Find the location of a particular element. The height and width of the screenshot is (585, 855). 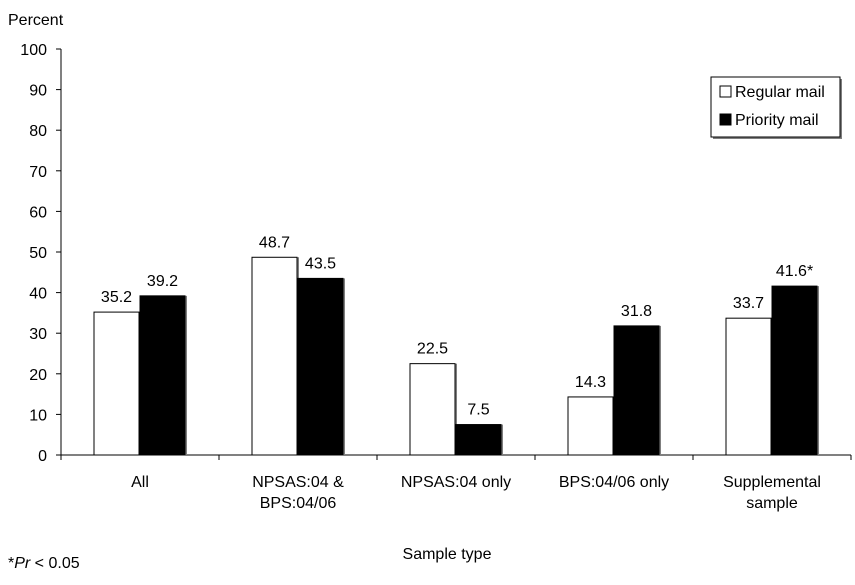

y-tick-label: 0 is located at coordinates (42, 456).